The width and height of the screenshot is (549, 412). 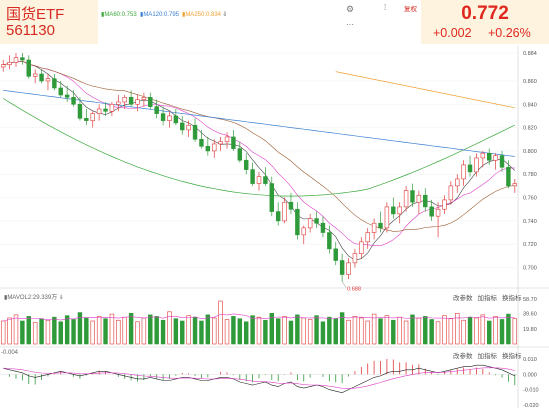 What do you see at coordinates (487, 356) in the screenshot?
I see `macd-add-indicator-button: 加指标` at bounding box center [487, 356].